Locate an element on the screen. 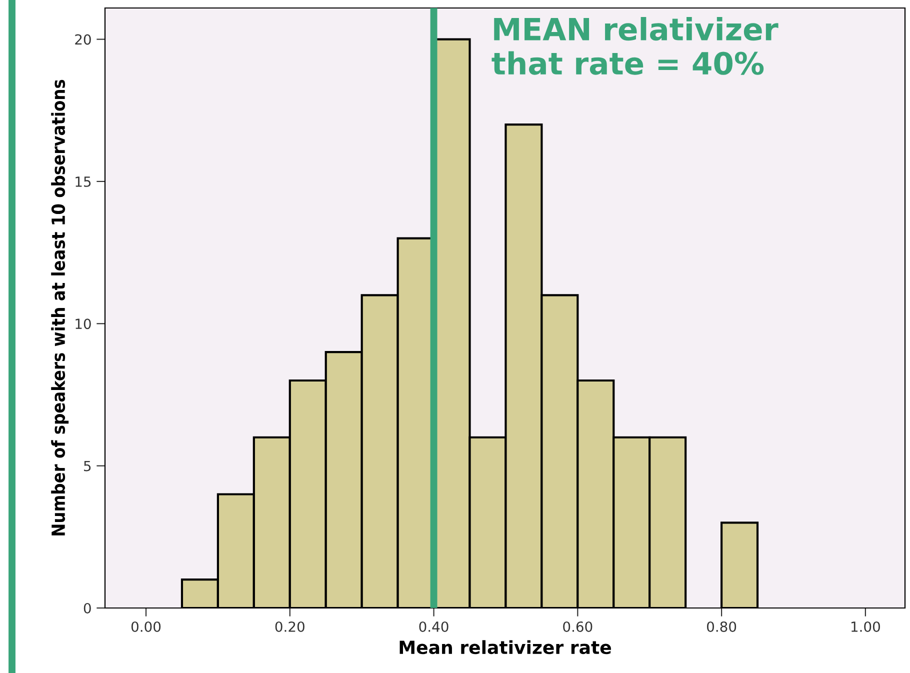 This screenshot has height=673, width=910. x-tick-label: 0.60 is located at coordinates (577, 626).